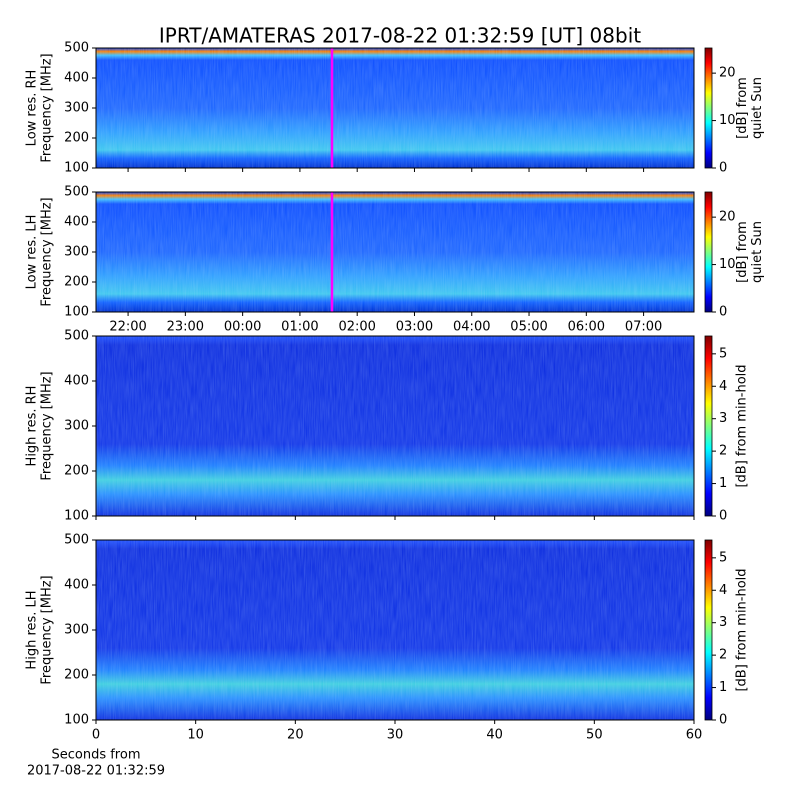 This screenshot has width=800, height=800. What do you see at coordinates (494, 735) in the screenshot?
I see `x-tick-label: 40` at bounding box center [494, 735].